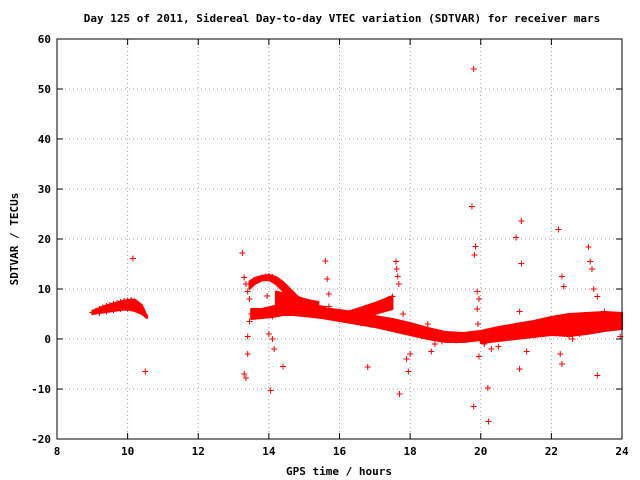 This screenshot has height=480, width=640. What do you see at coordinates (44, 239) in the screenshot?
I see `y-tick-label: 20` at bounding box center [44, 239].